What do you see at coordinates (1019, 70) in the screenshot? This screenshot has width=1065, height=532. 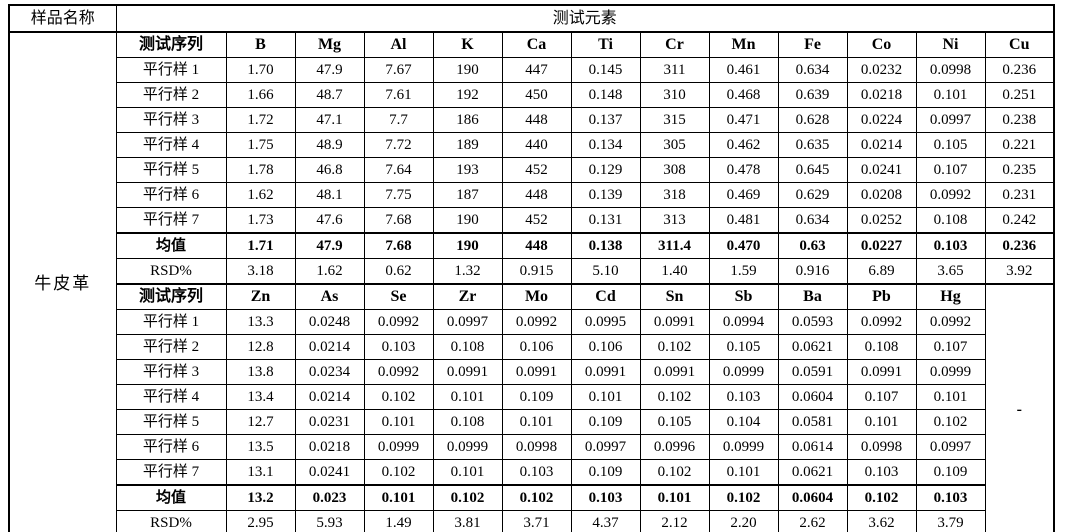 I see `value-cell: 0.236` at bounding box center [1019, 70].